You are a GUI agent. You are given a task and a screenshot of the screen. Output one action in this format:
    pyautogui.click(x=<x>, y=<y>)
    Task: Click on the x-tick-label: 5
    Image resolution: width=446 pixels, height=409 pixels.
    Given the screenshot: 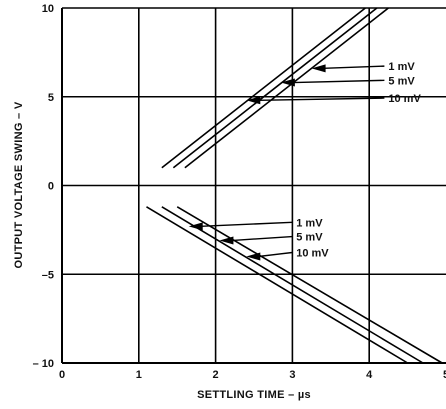 What is the action you would take?
    pyautogui.click(x=444, y=375)
    